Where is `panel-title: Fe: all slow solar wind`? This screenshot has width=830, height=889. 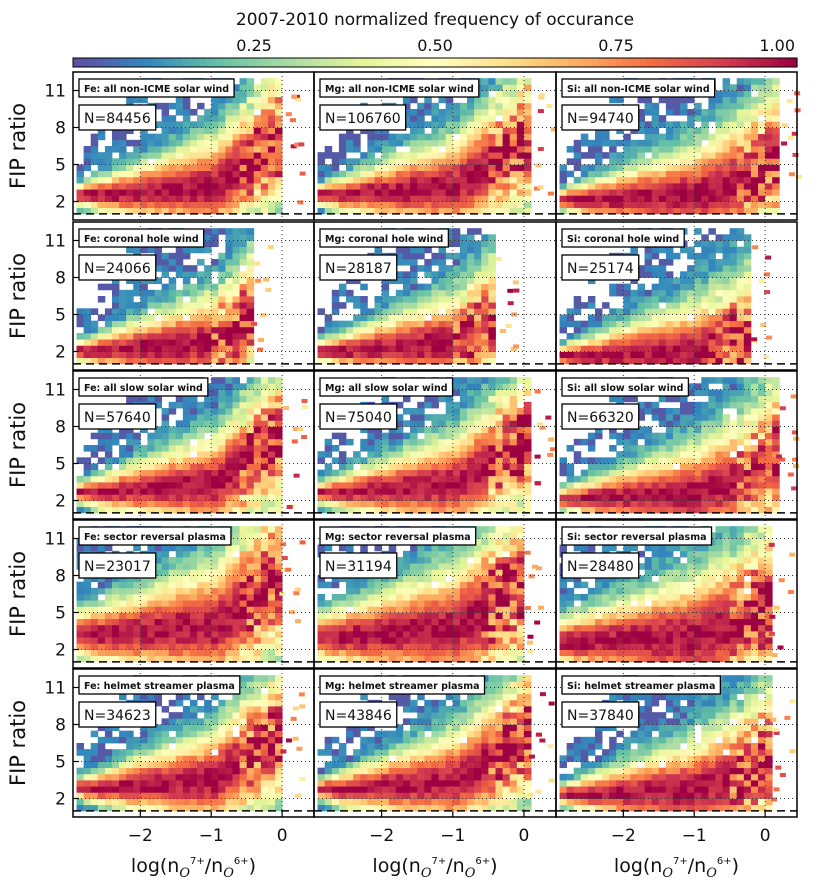
panel-title: Fe: all slow solar wind is located at coordinates (143, 388).